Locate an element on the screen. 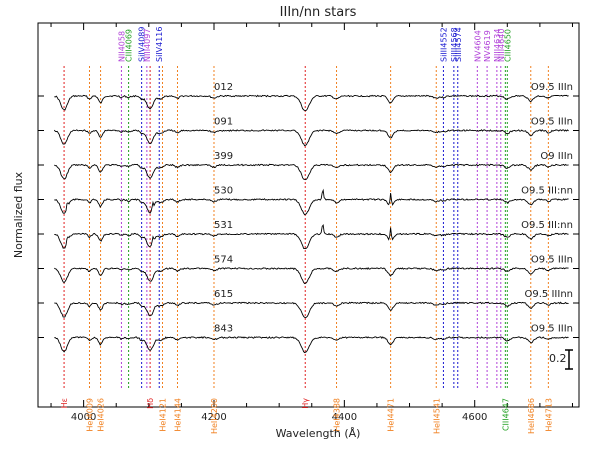 This screenshot has height=452, width=598. bottom-label-Hε: Hε is located at coordinates (64, 403).